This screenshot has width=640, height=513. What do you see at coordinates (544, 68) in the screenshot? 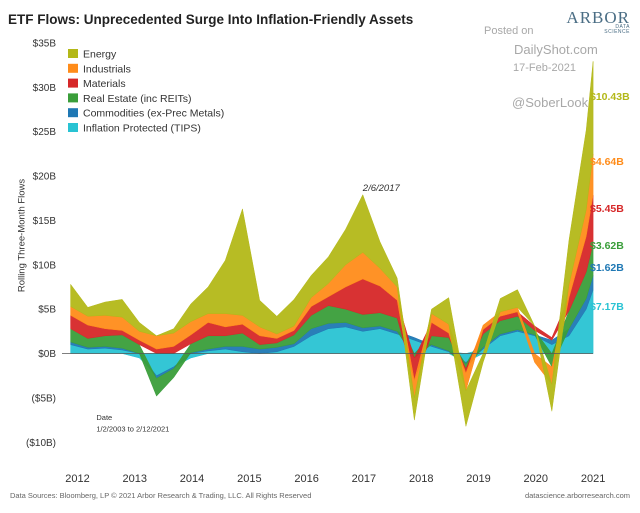
I see `watermark-date: 17-Feb-2021` at bounding box center [544, 68].